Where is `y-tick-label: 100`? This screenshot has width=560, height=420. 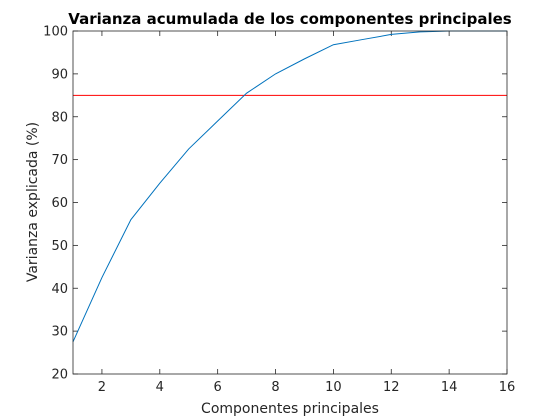
y-tick-label: 100 is located at coordinates (55, 32).